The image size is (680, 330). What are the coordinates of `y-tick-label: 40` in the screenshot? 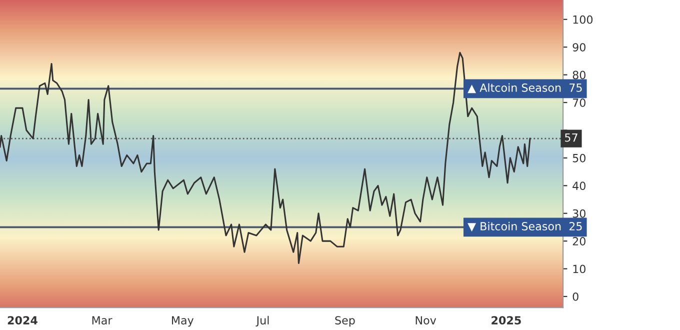 It's located at (579, 186).